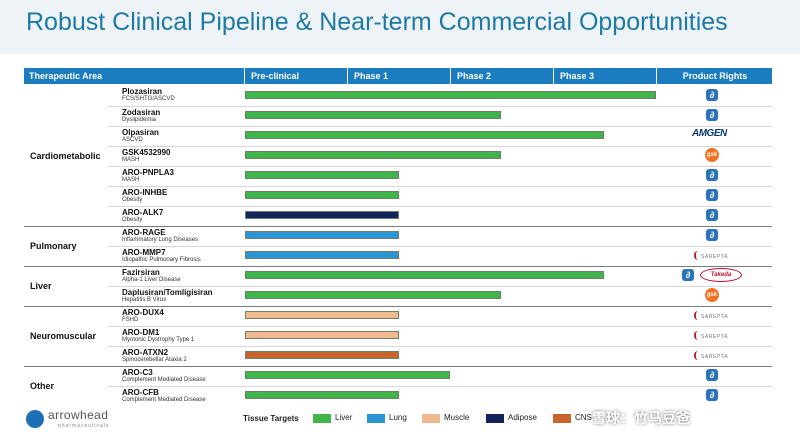 This screenshot has height=444, width=800. I want to click on drug-name: Olpasiran, so click(140, 132).